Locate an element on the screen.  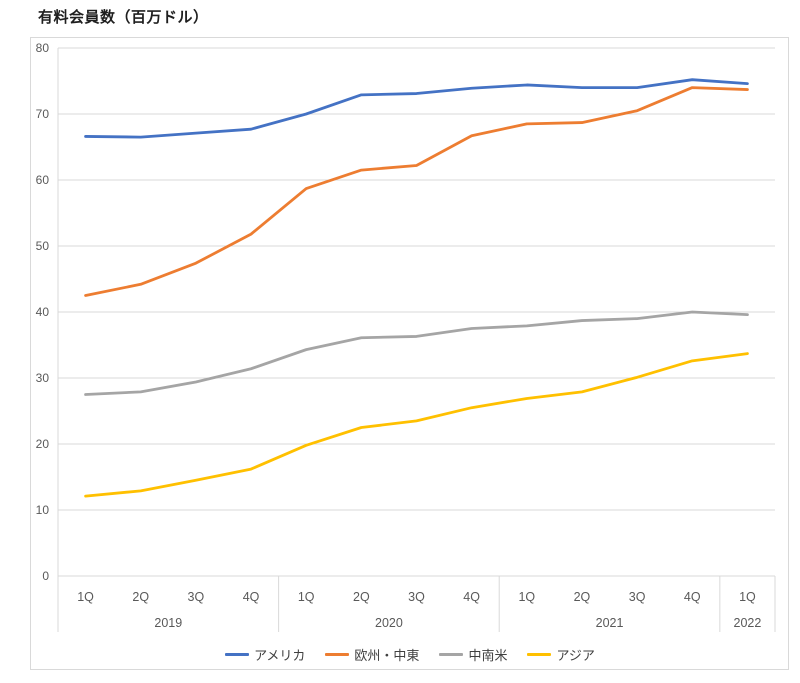
chart-title: 有料会員数（百万ドル） is located at coordinates (123, 17).